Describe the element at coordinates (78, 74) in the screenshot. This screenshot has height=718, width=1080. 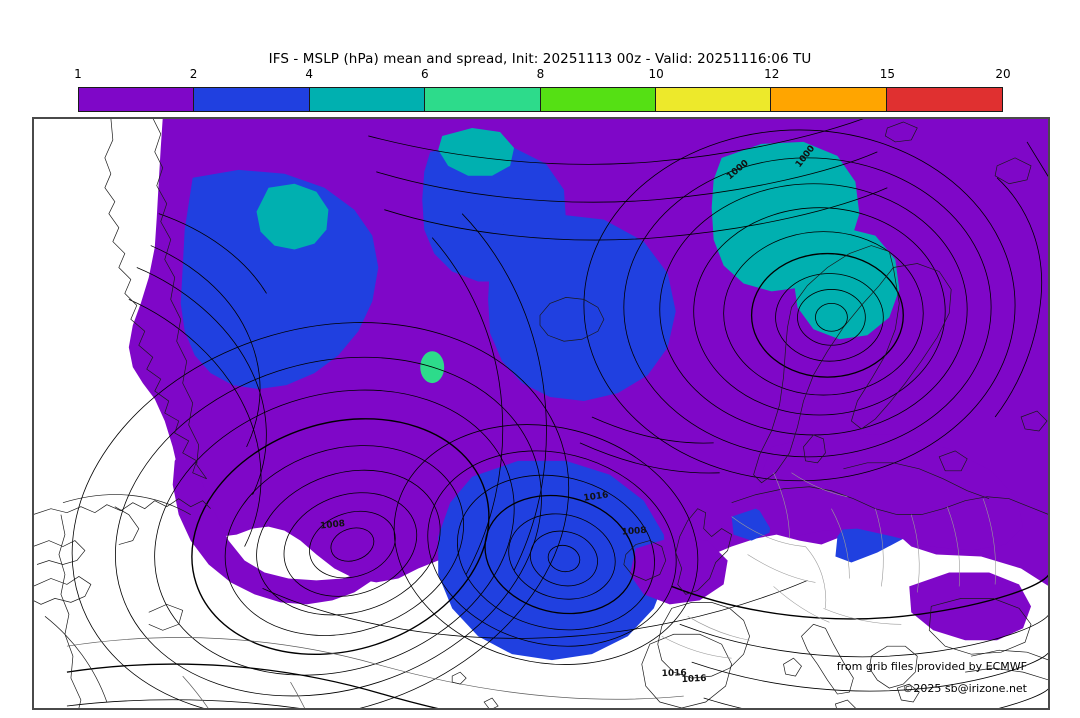
I see `colorbar-tick-1: 1` at that location.